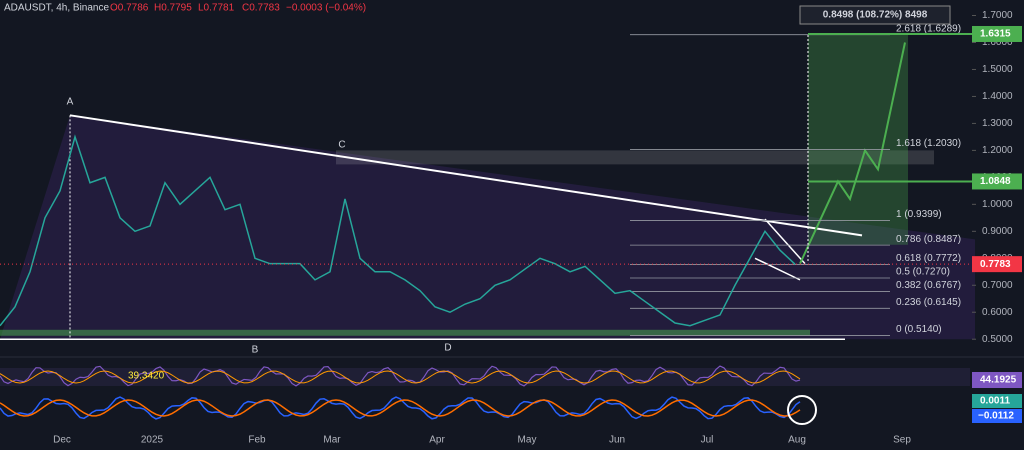 The image size is (1024, 450). Describe the element at coordinates (928, 28) in the screenshot. I see `fib-label: 2.618 (1.6289)` at that location.